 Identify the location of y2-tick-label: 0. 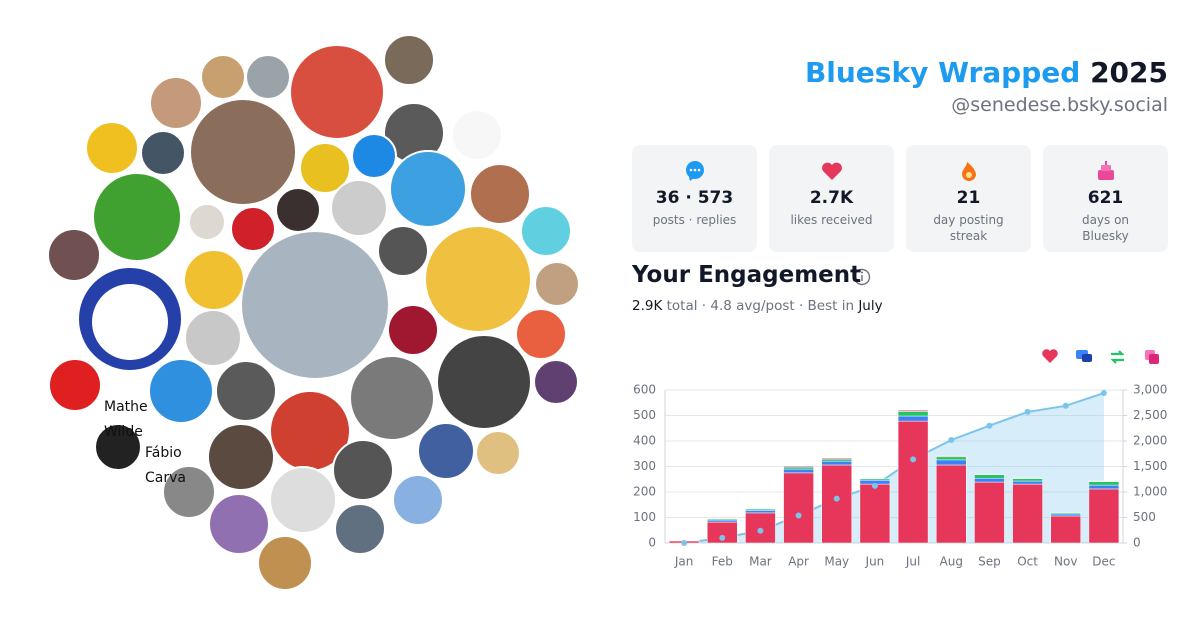
(1137, 543).